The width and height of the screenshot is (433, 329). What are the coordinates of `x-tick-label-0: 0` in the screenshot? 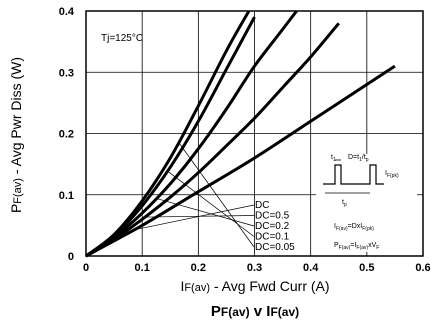 It's located at (86, 268).